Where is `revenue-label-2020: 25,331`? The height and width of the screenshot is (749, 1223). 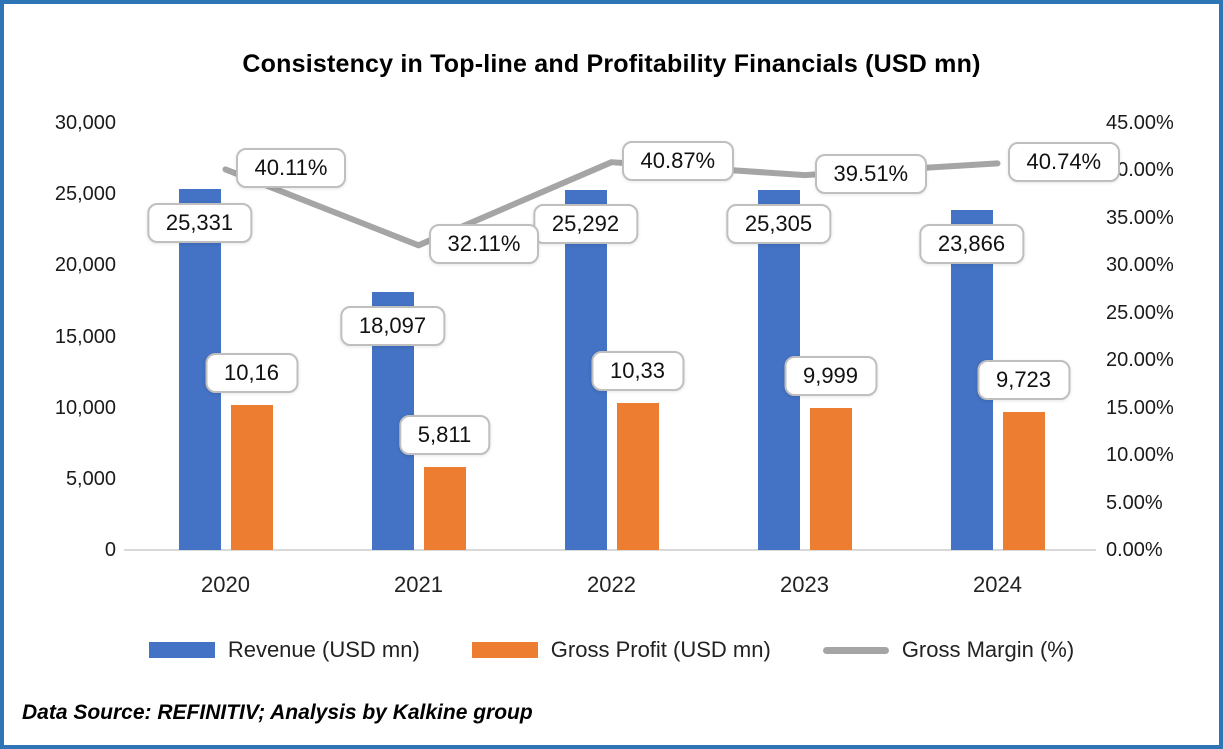
revenue-label-2020: 25,331 is located at coordinates (199, 223).